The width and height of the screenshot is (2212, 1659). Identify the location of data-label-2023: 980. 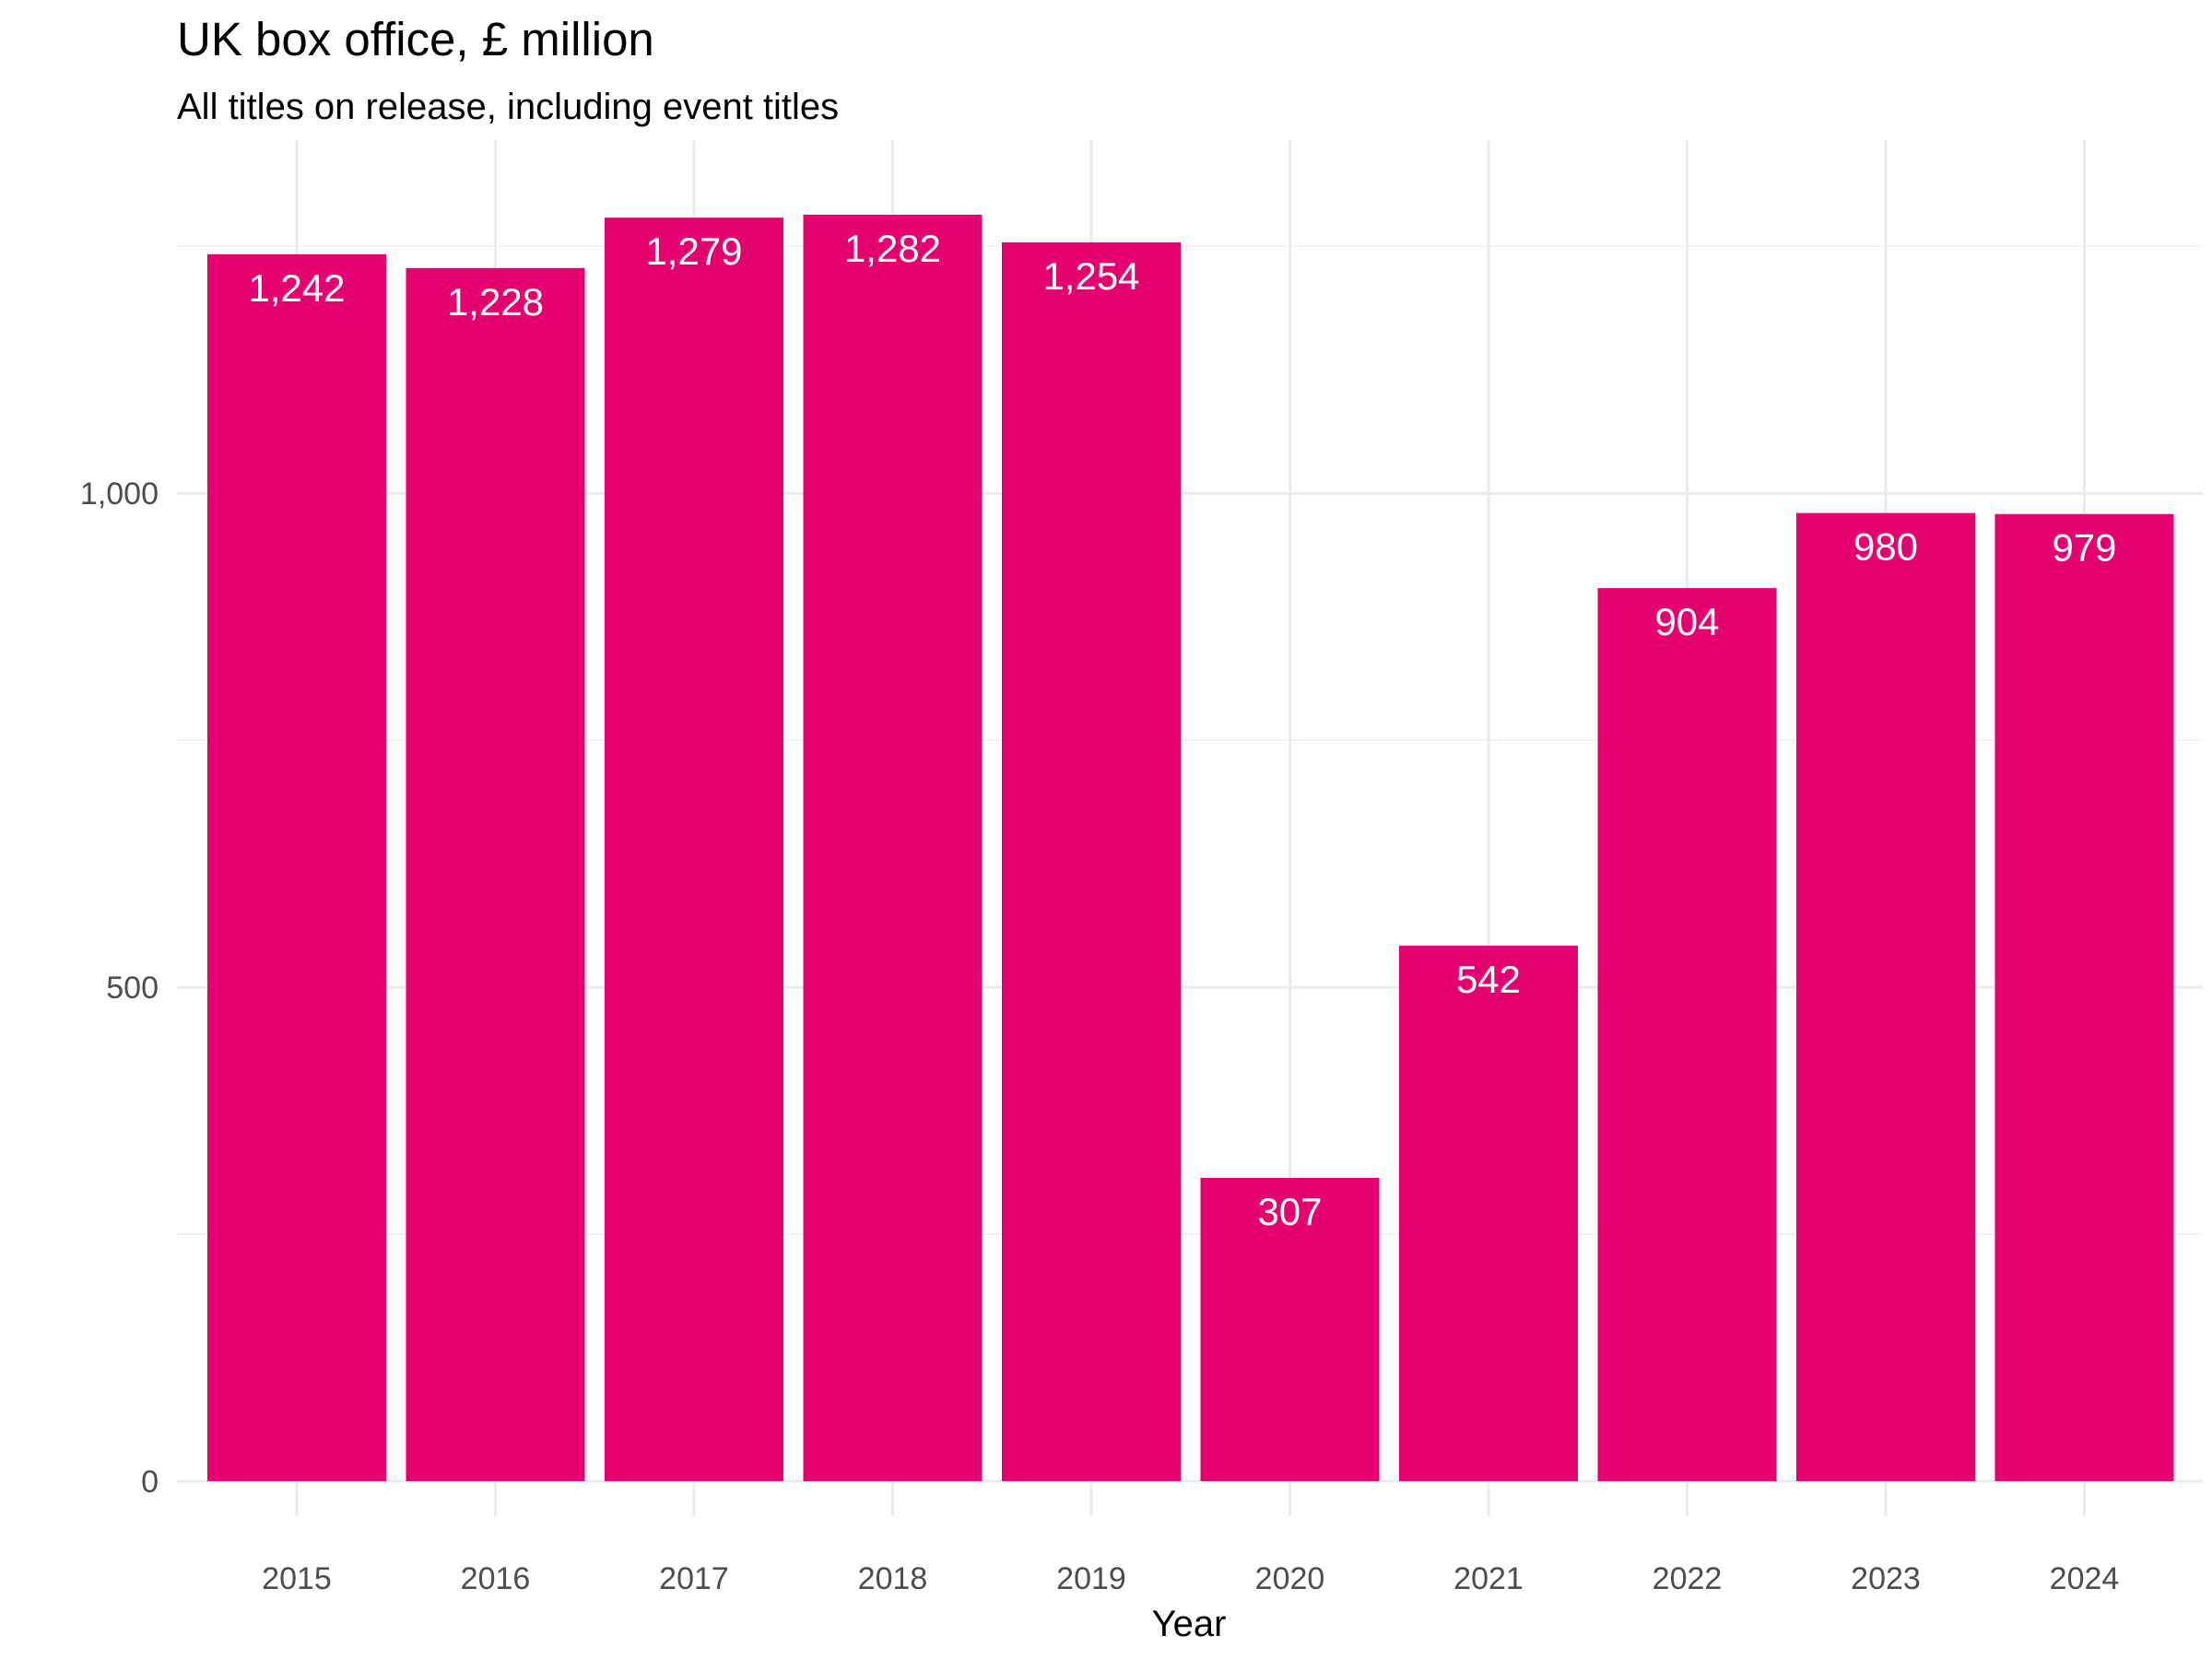
(1885, 547).